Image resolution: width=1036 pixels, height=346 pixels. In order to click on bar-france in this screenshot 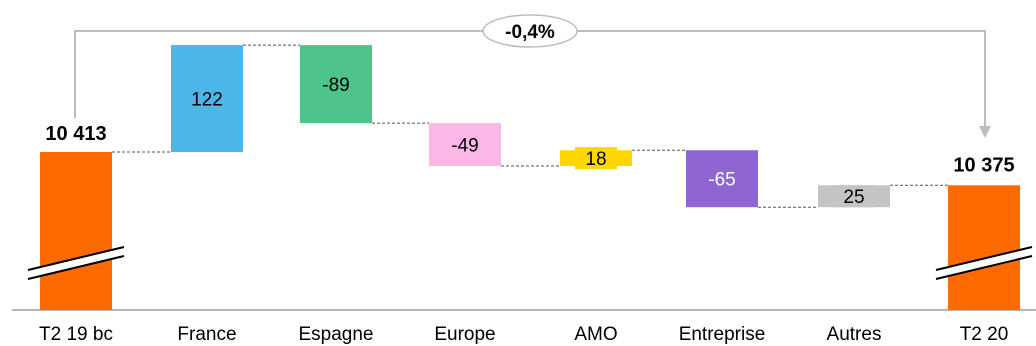, I will do `click(207, 98)`.